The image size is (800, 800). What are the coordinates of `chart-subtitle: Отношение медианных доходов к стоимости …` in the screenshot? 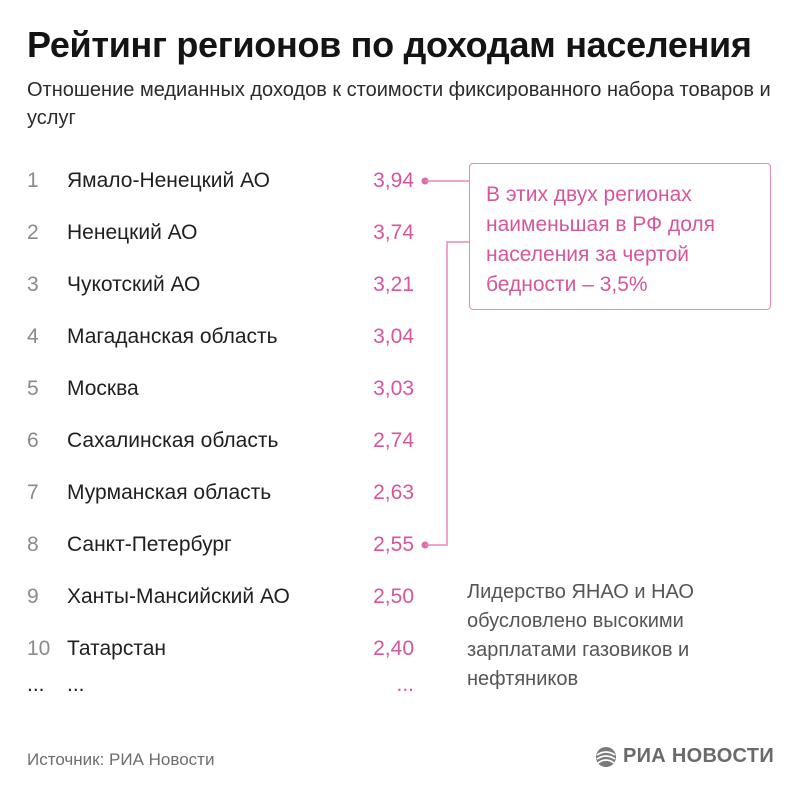 It's located at (399, 104).